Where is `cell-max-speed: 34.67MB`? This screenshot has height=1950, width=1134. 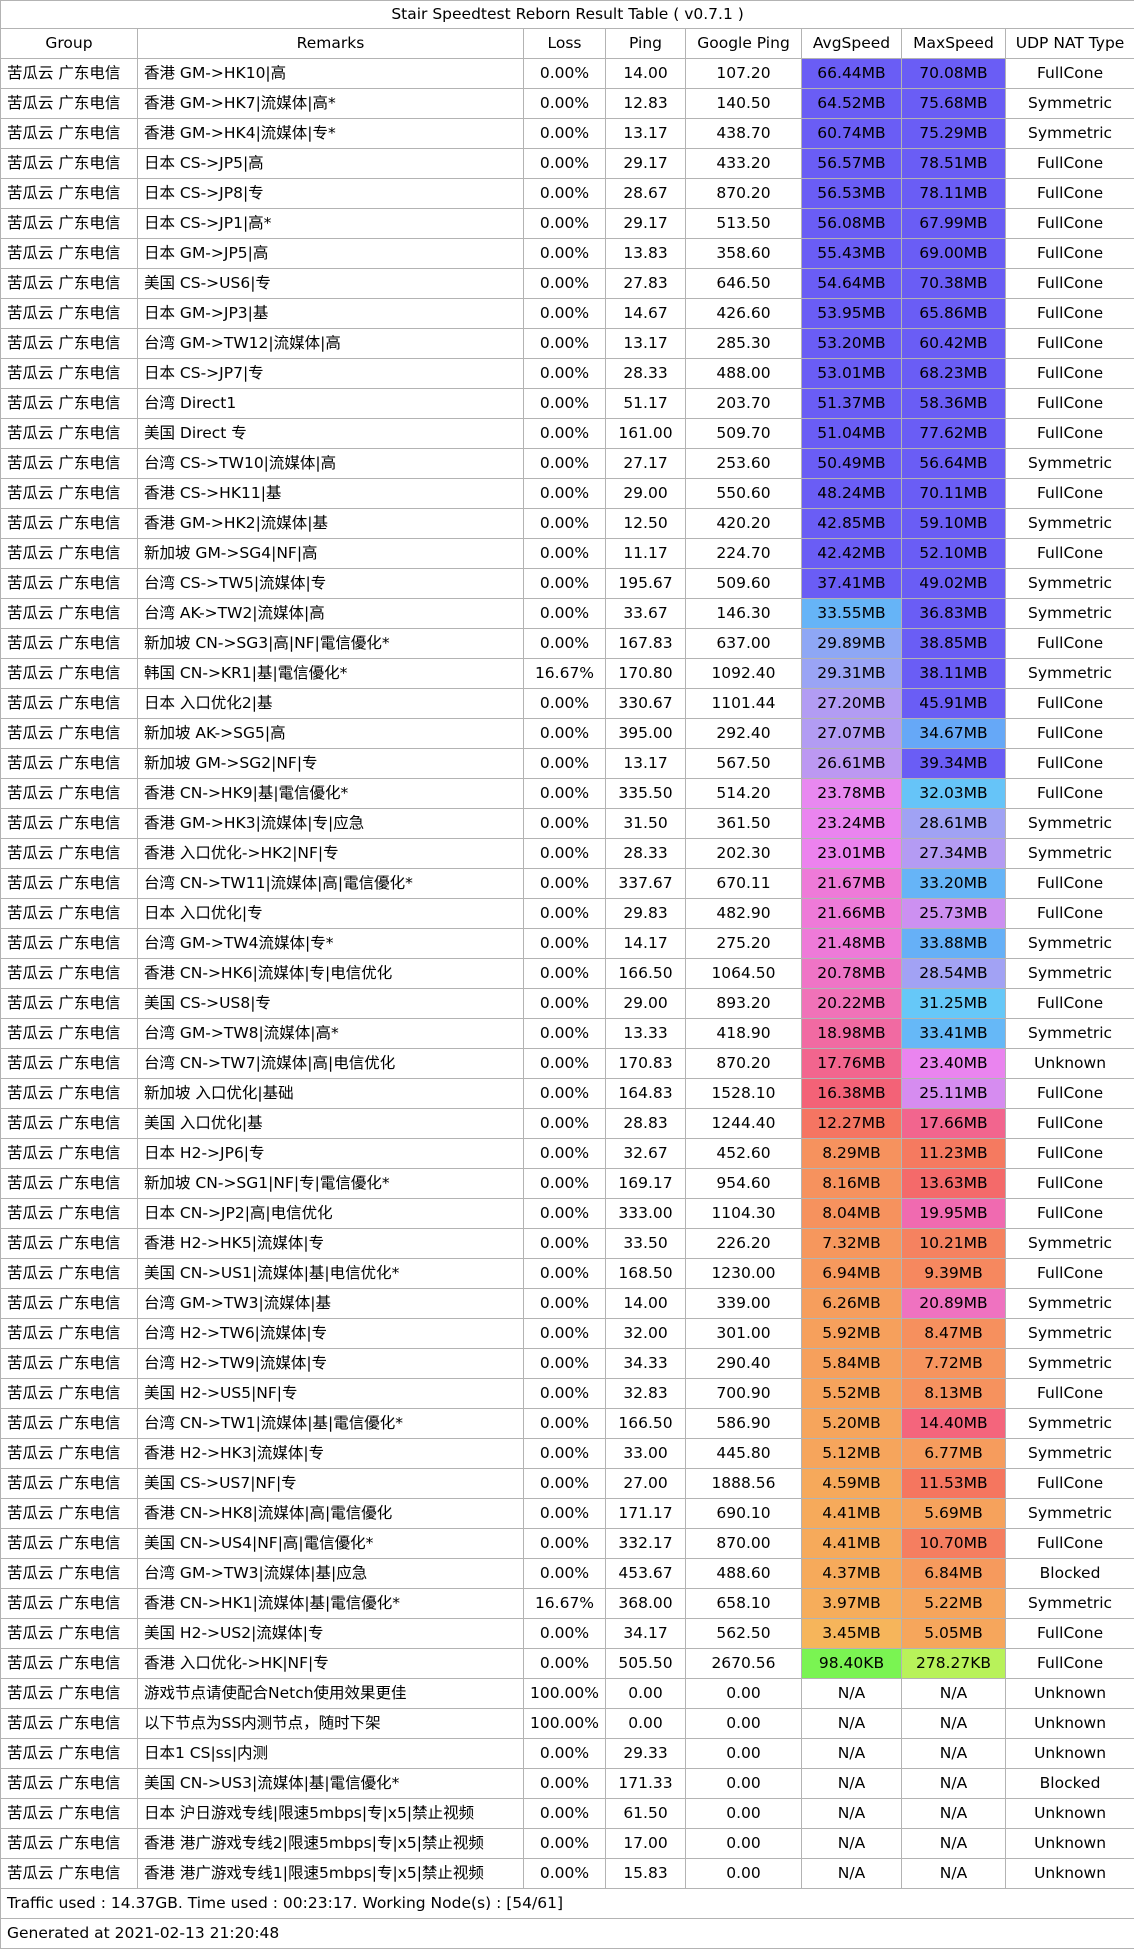 cell-max-speed: 34.67MB is located at coordinates (953, 733).